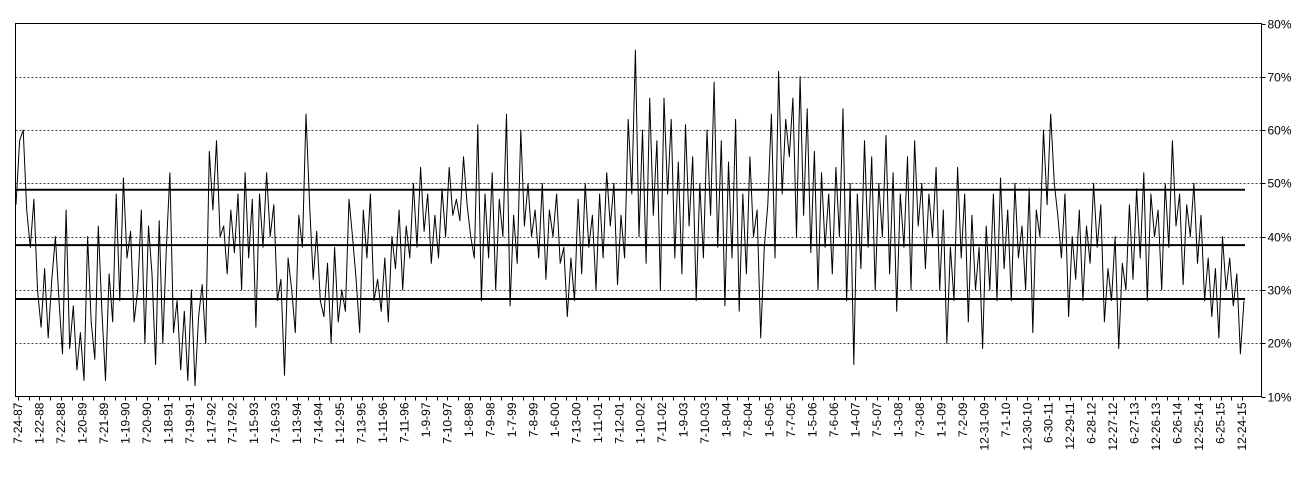  I want to click on x-tick-label: 7-5-07, so click(877, 419).